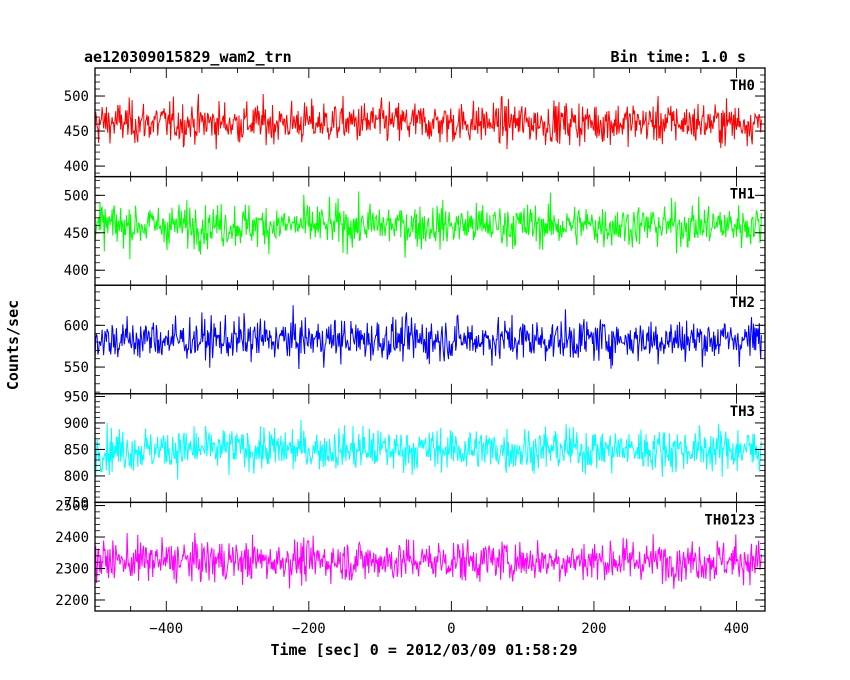 Image resolution: width=850 pixels, height=680 pixels. What do you see at coordinates (72, 538) in the screenshot?
I see `y-tick-label: 2400` at bounding box center [72, 538].